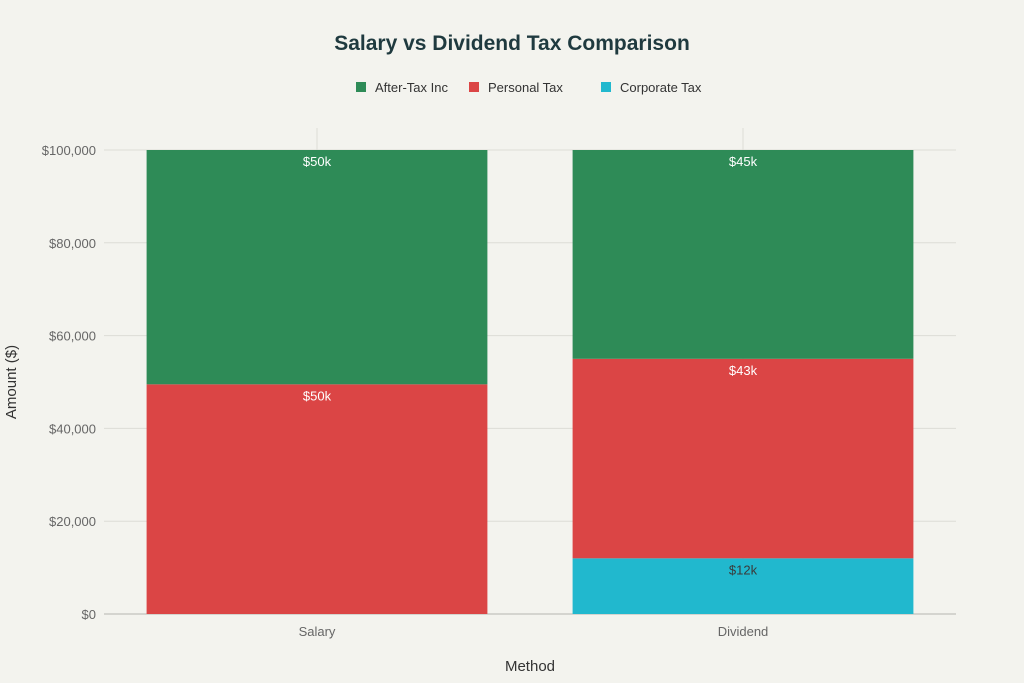 The image size is (1024, 683). I want to click on legend-item: After-Tax Inc, so click(402, 87).